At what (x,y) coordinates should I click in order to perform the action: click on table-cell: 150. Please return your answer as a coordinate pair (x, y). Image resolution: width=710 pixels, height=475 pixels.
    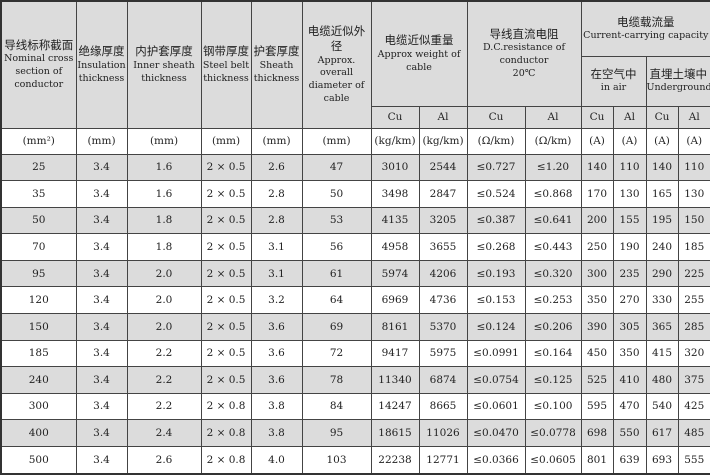
    Looking at the image, I should click on (38, 326).